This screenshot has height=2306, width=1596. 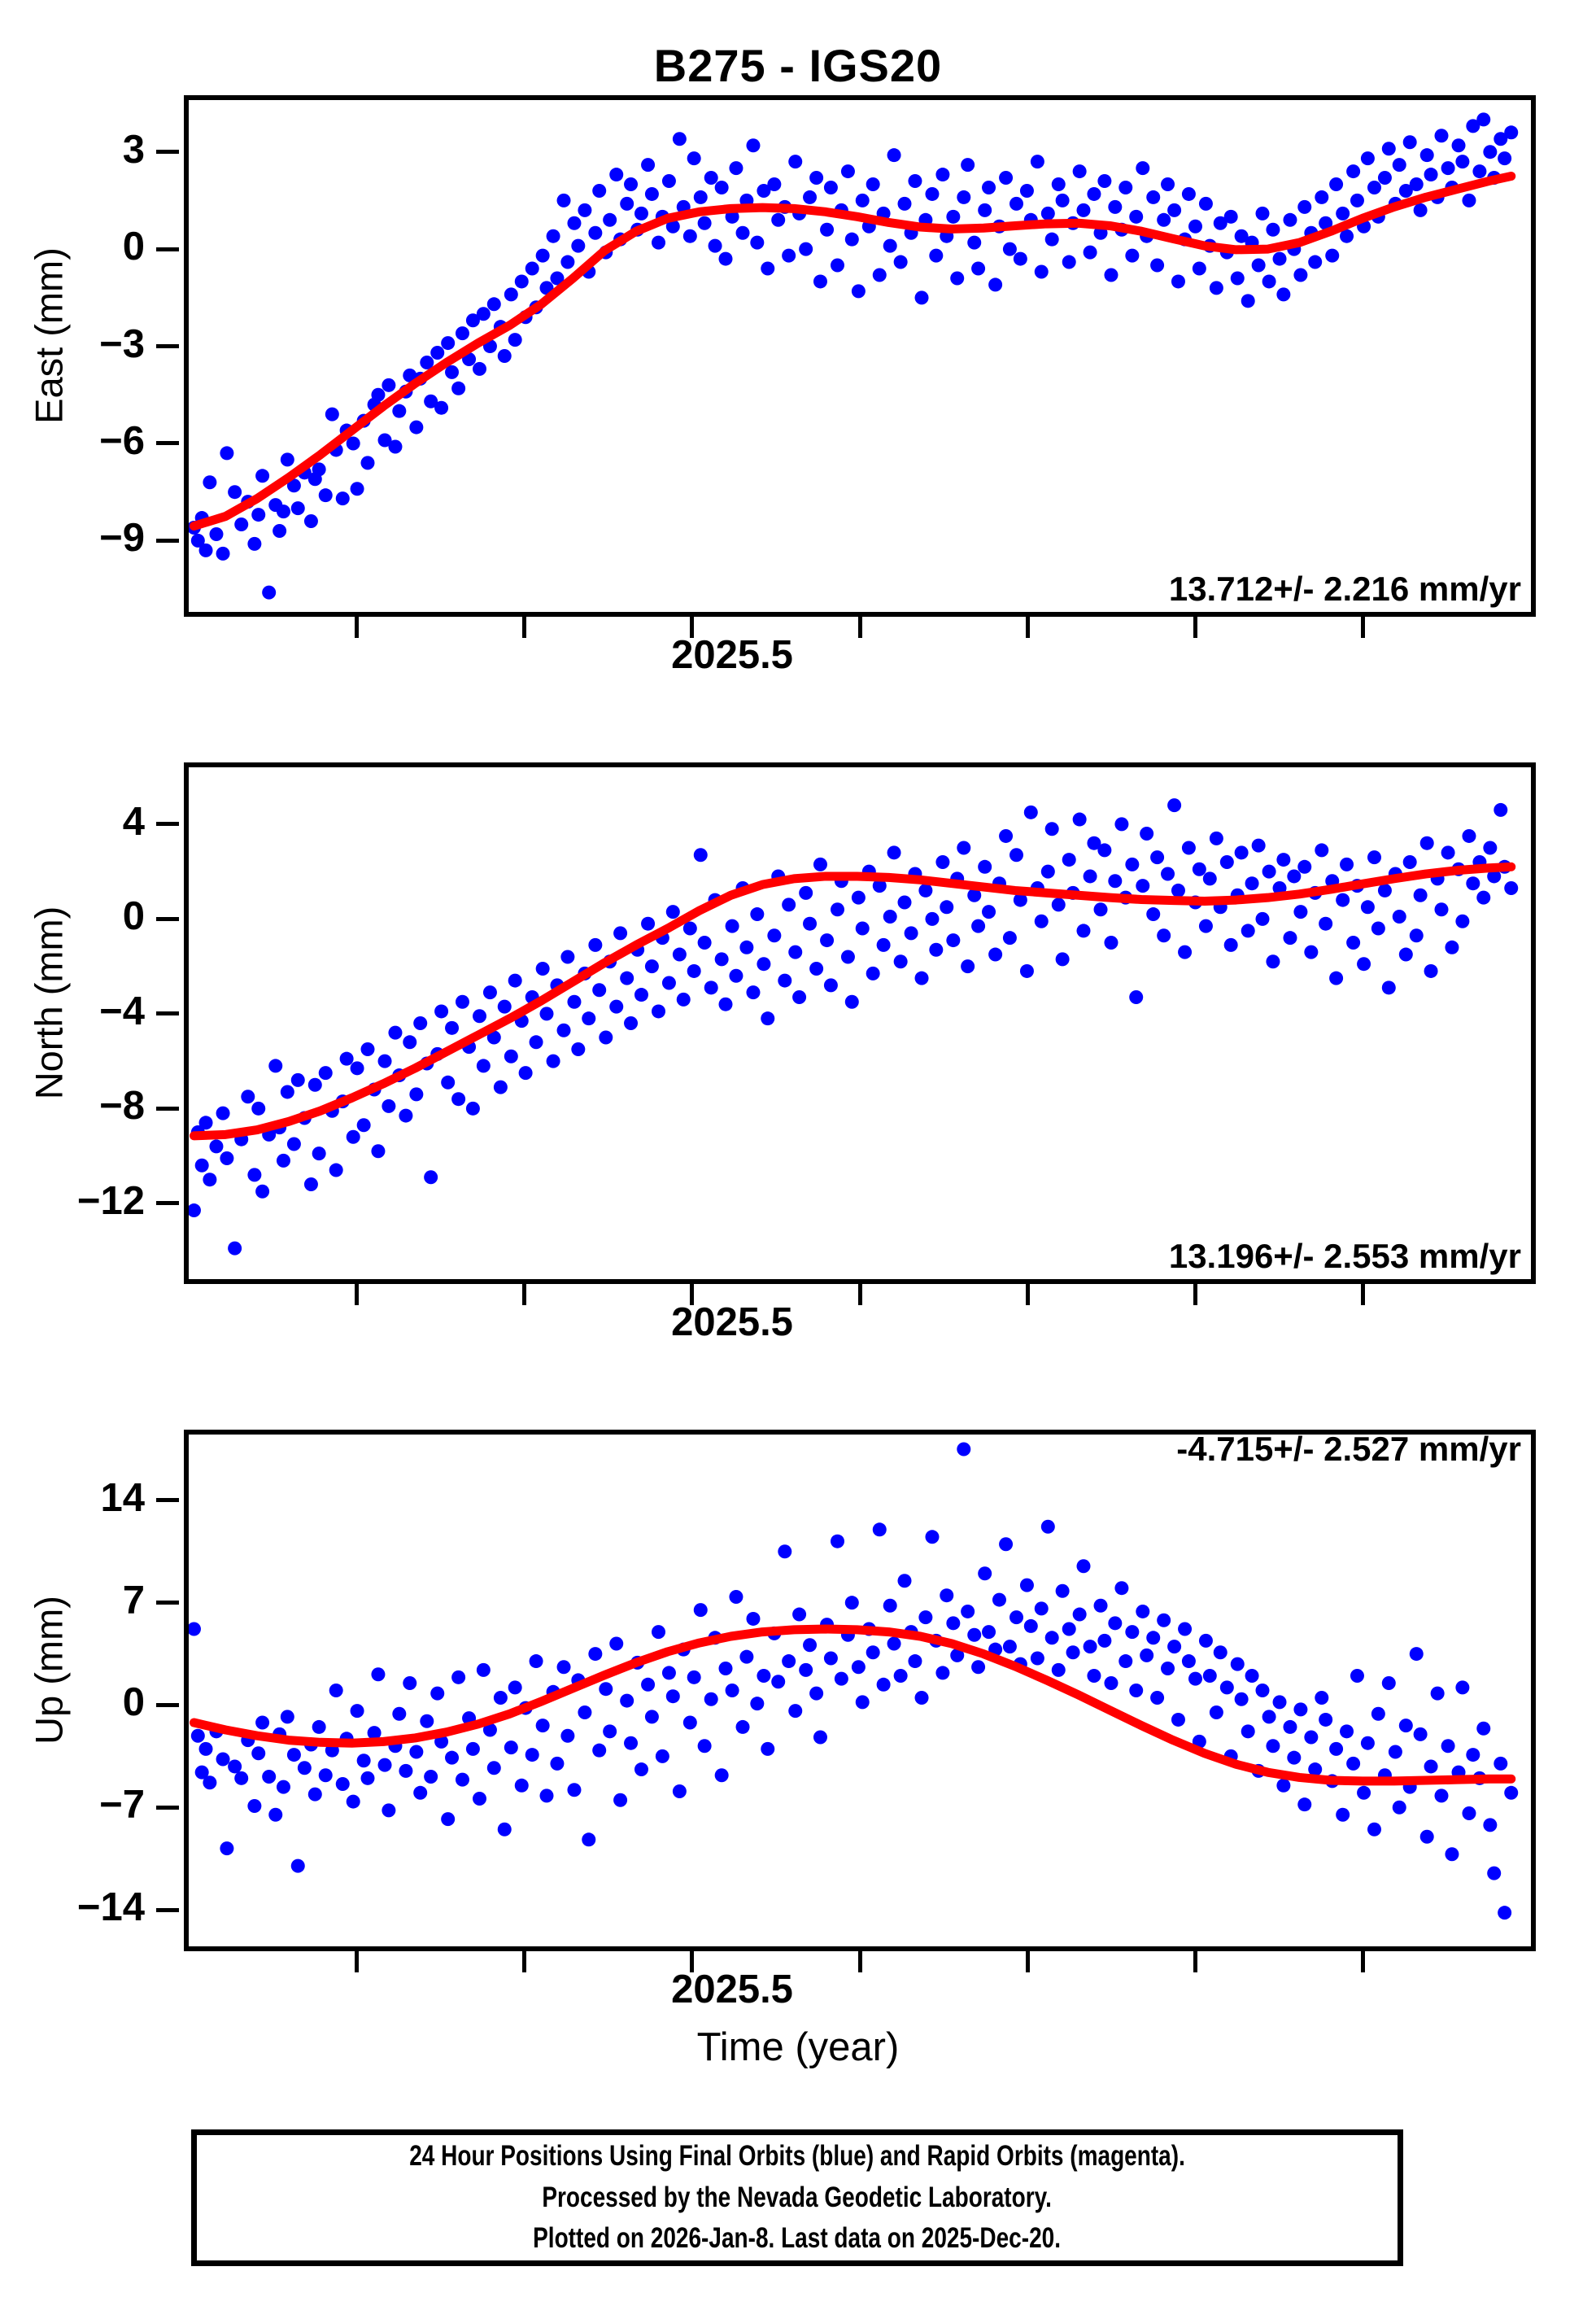 I want to click on y-tick-label: −4, so click(x=122, y=1011).